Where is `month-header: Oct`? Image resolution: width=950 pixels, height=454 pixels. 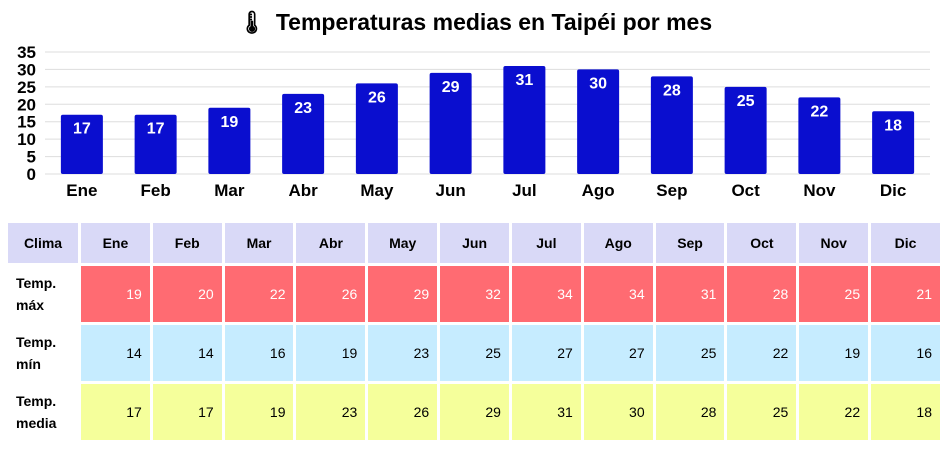 month-header: Oct is located at coordinates (762, 243).